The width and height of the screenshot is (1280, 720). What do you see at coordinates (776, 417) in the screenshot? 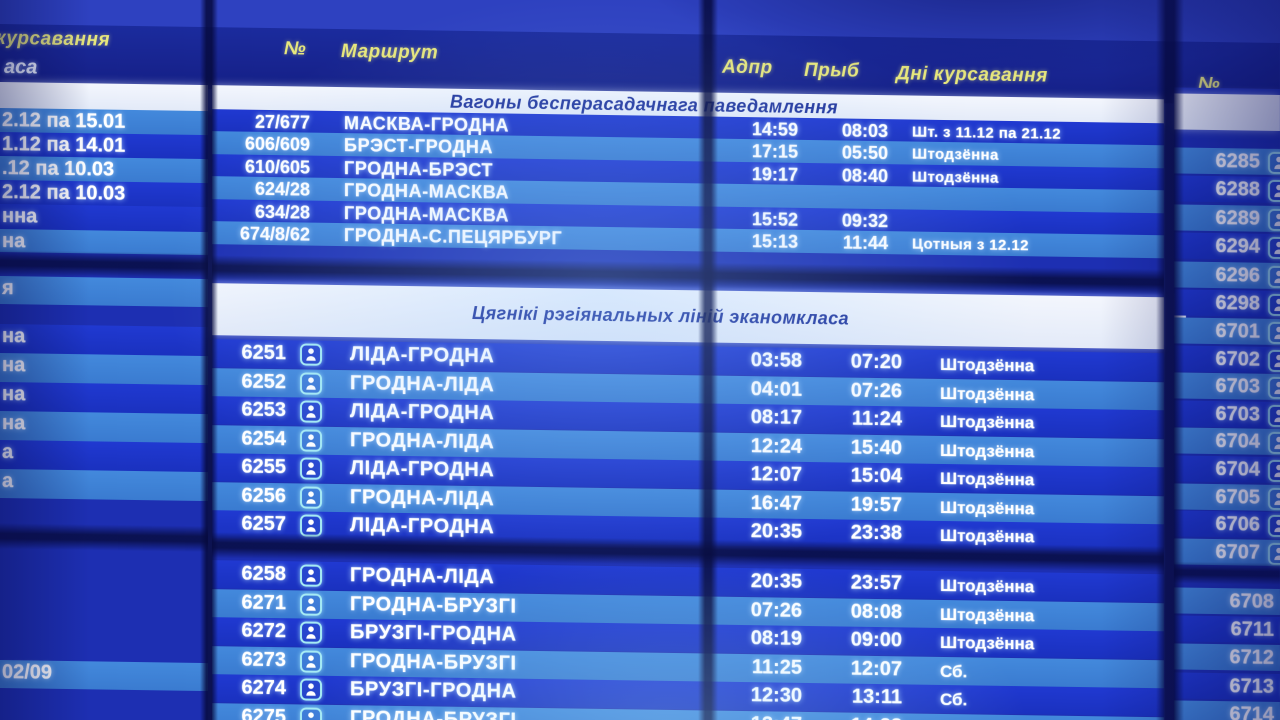
I see `departure-time: 08:17` at bounding box center [776, 417].